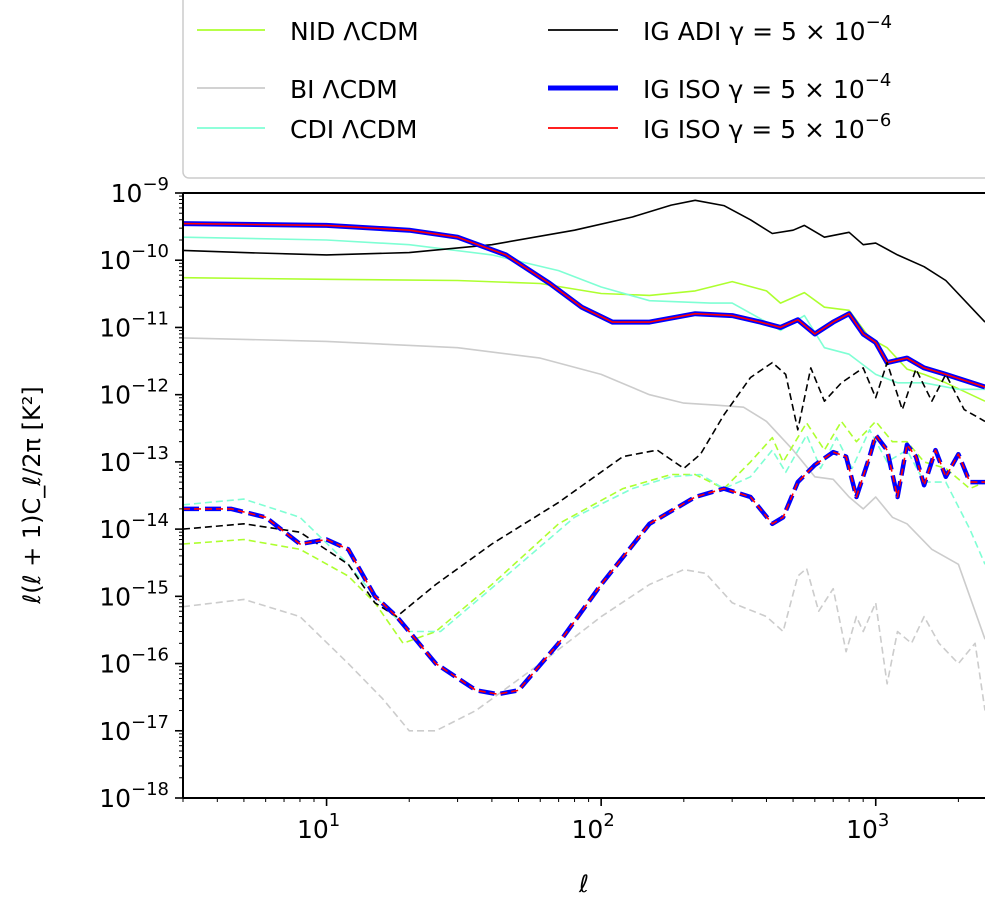 The width and height of the screenshot is (985, 905). I want to click on legend-label-1-2: IG ISO γ = 5 × 10−6, so click(767, 127).